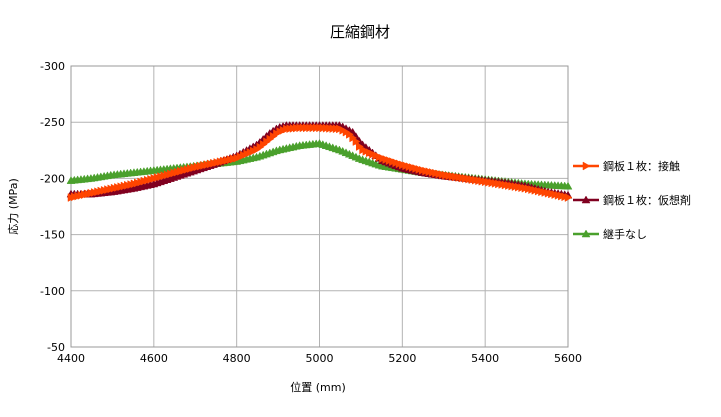 The height and width of the screenshot is (417, 721). What do you see at coordinates (641, 166) in the screenshot?
I see `legend-label: 鋼板１枚：接触` at bounding box center [641, 166].